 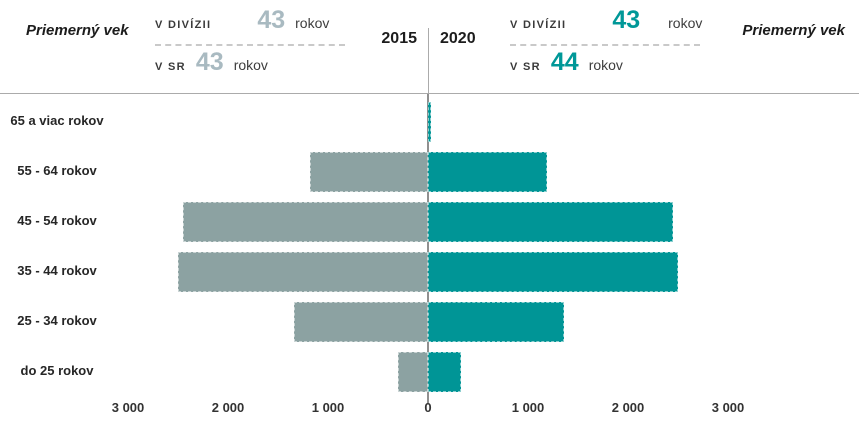 What do you see at coordinates (312, 23) in the screenshot?
I see `division-unit-2015: rokov` at bounding box center [312, 23].